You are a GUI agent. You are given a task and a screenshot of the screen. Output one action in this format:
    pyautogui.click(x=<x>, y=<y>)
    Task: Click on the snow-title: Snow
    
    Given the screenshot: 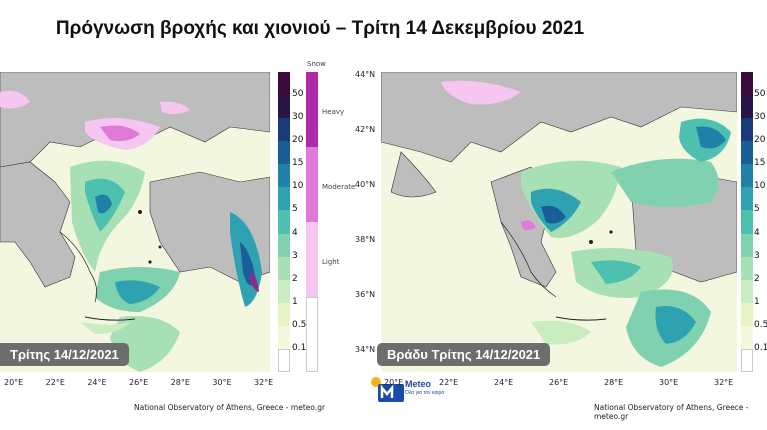 What is the action you would take?
    pyautogui.click(x=316, y=64)
    